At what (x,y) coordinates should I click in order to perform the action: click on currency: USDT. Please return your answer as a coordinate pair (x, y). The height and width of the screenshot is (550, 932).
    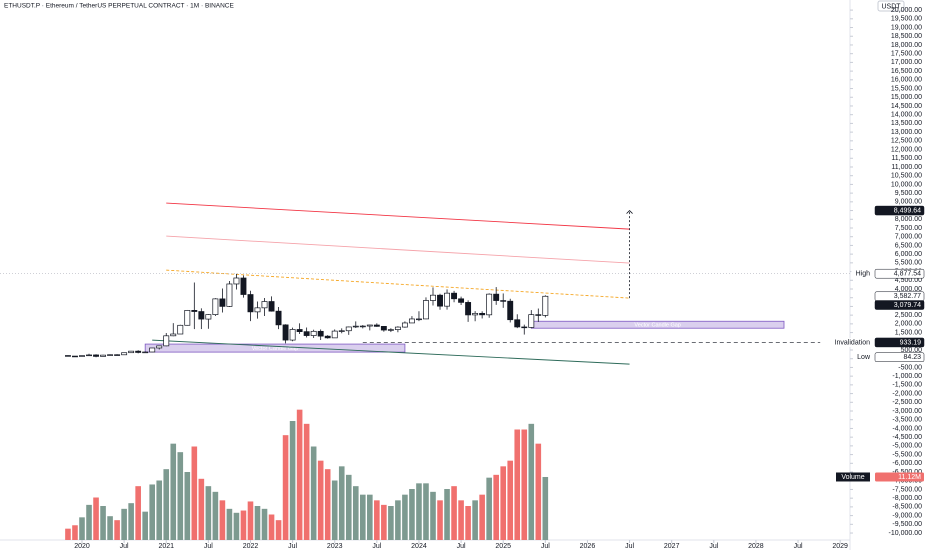
    Looking at the image, I should click on (891, 6).